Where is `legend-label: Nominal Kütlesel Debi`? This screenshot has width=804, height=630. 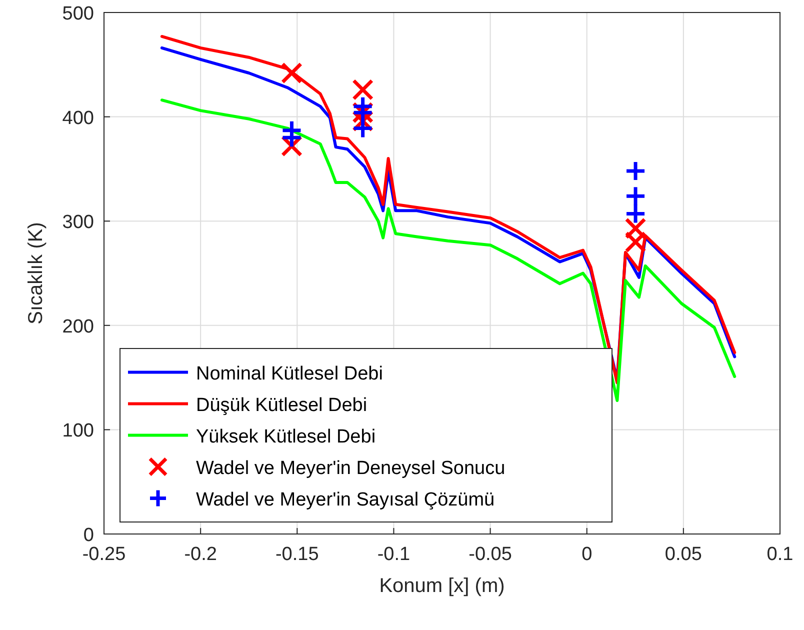 legend-label: Nominal Kütlesel Debi is located at coordinates (289, 373).